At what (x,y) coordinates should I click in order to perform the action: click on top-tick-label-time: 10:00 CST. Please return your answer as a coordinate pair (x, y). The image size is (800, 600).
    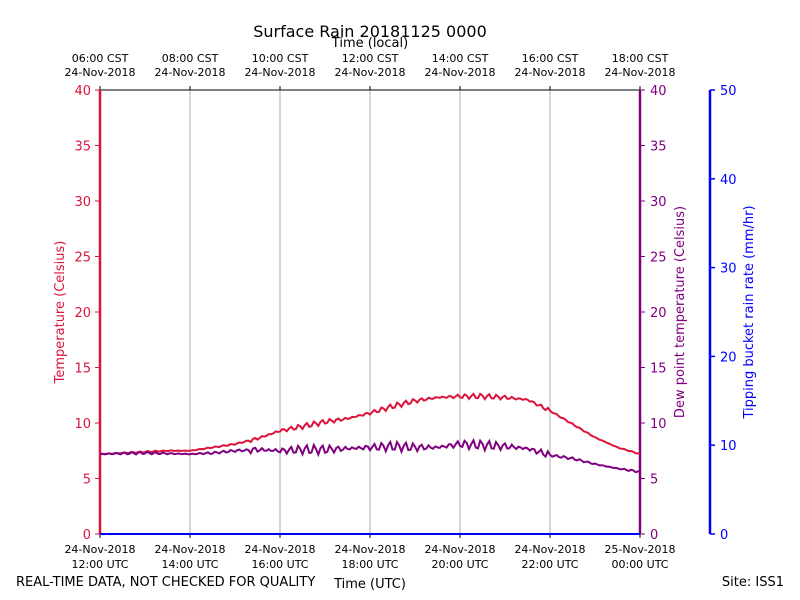
    Looking at the image, I should click on (280, 58).